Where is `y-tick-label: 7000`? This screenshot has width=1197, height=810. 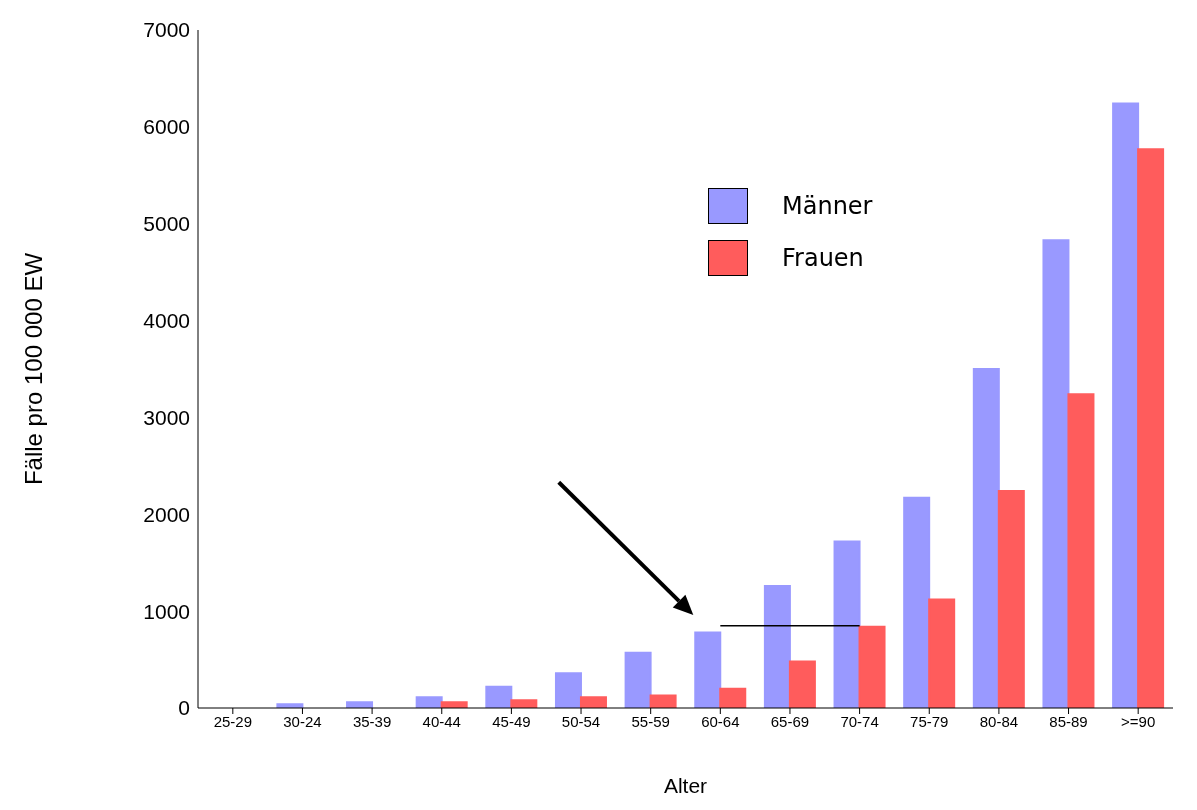 y-tick-label: 7000 is located at coordinates (166, 30).